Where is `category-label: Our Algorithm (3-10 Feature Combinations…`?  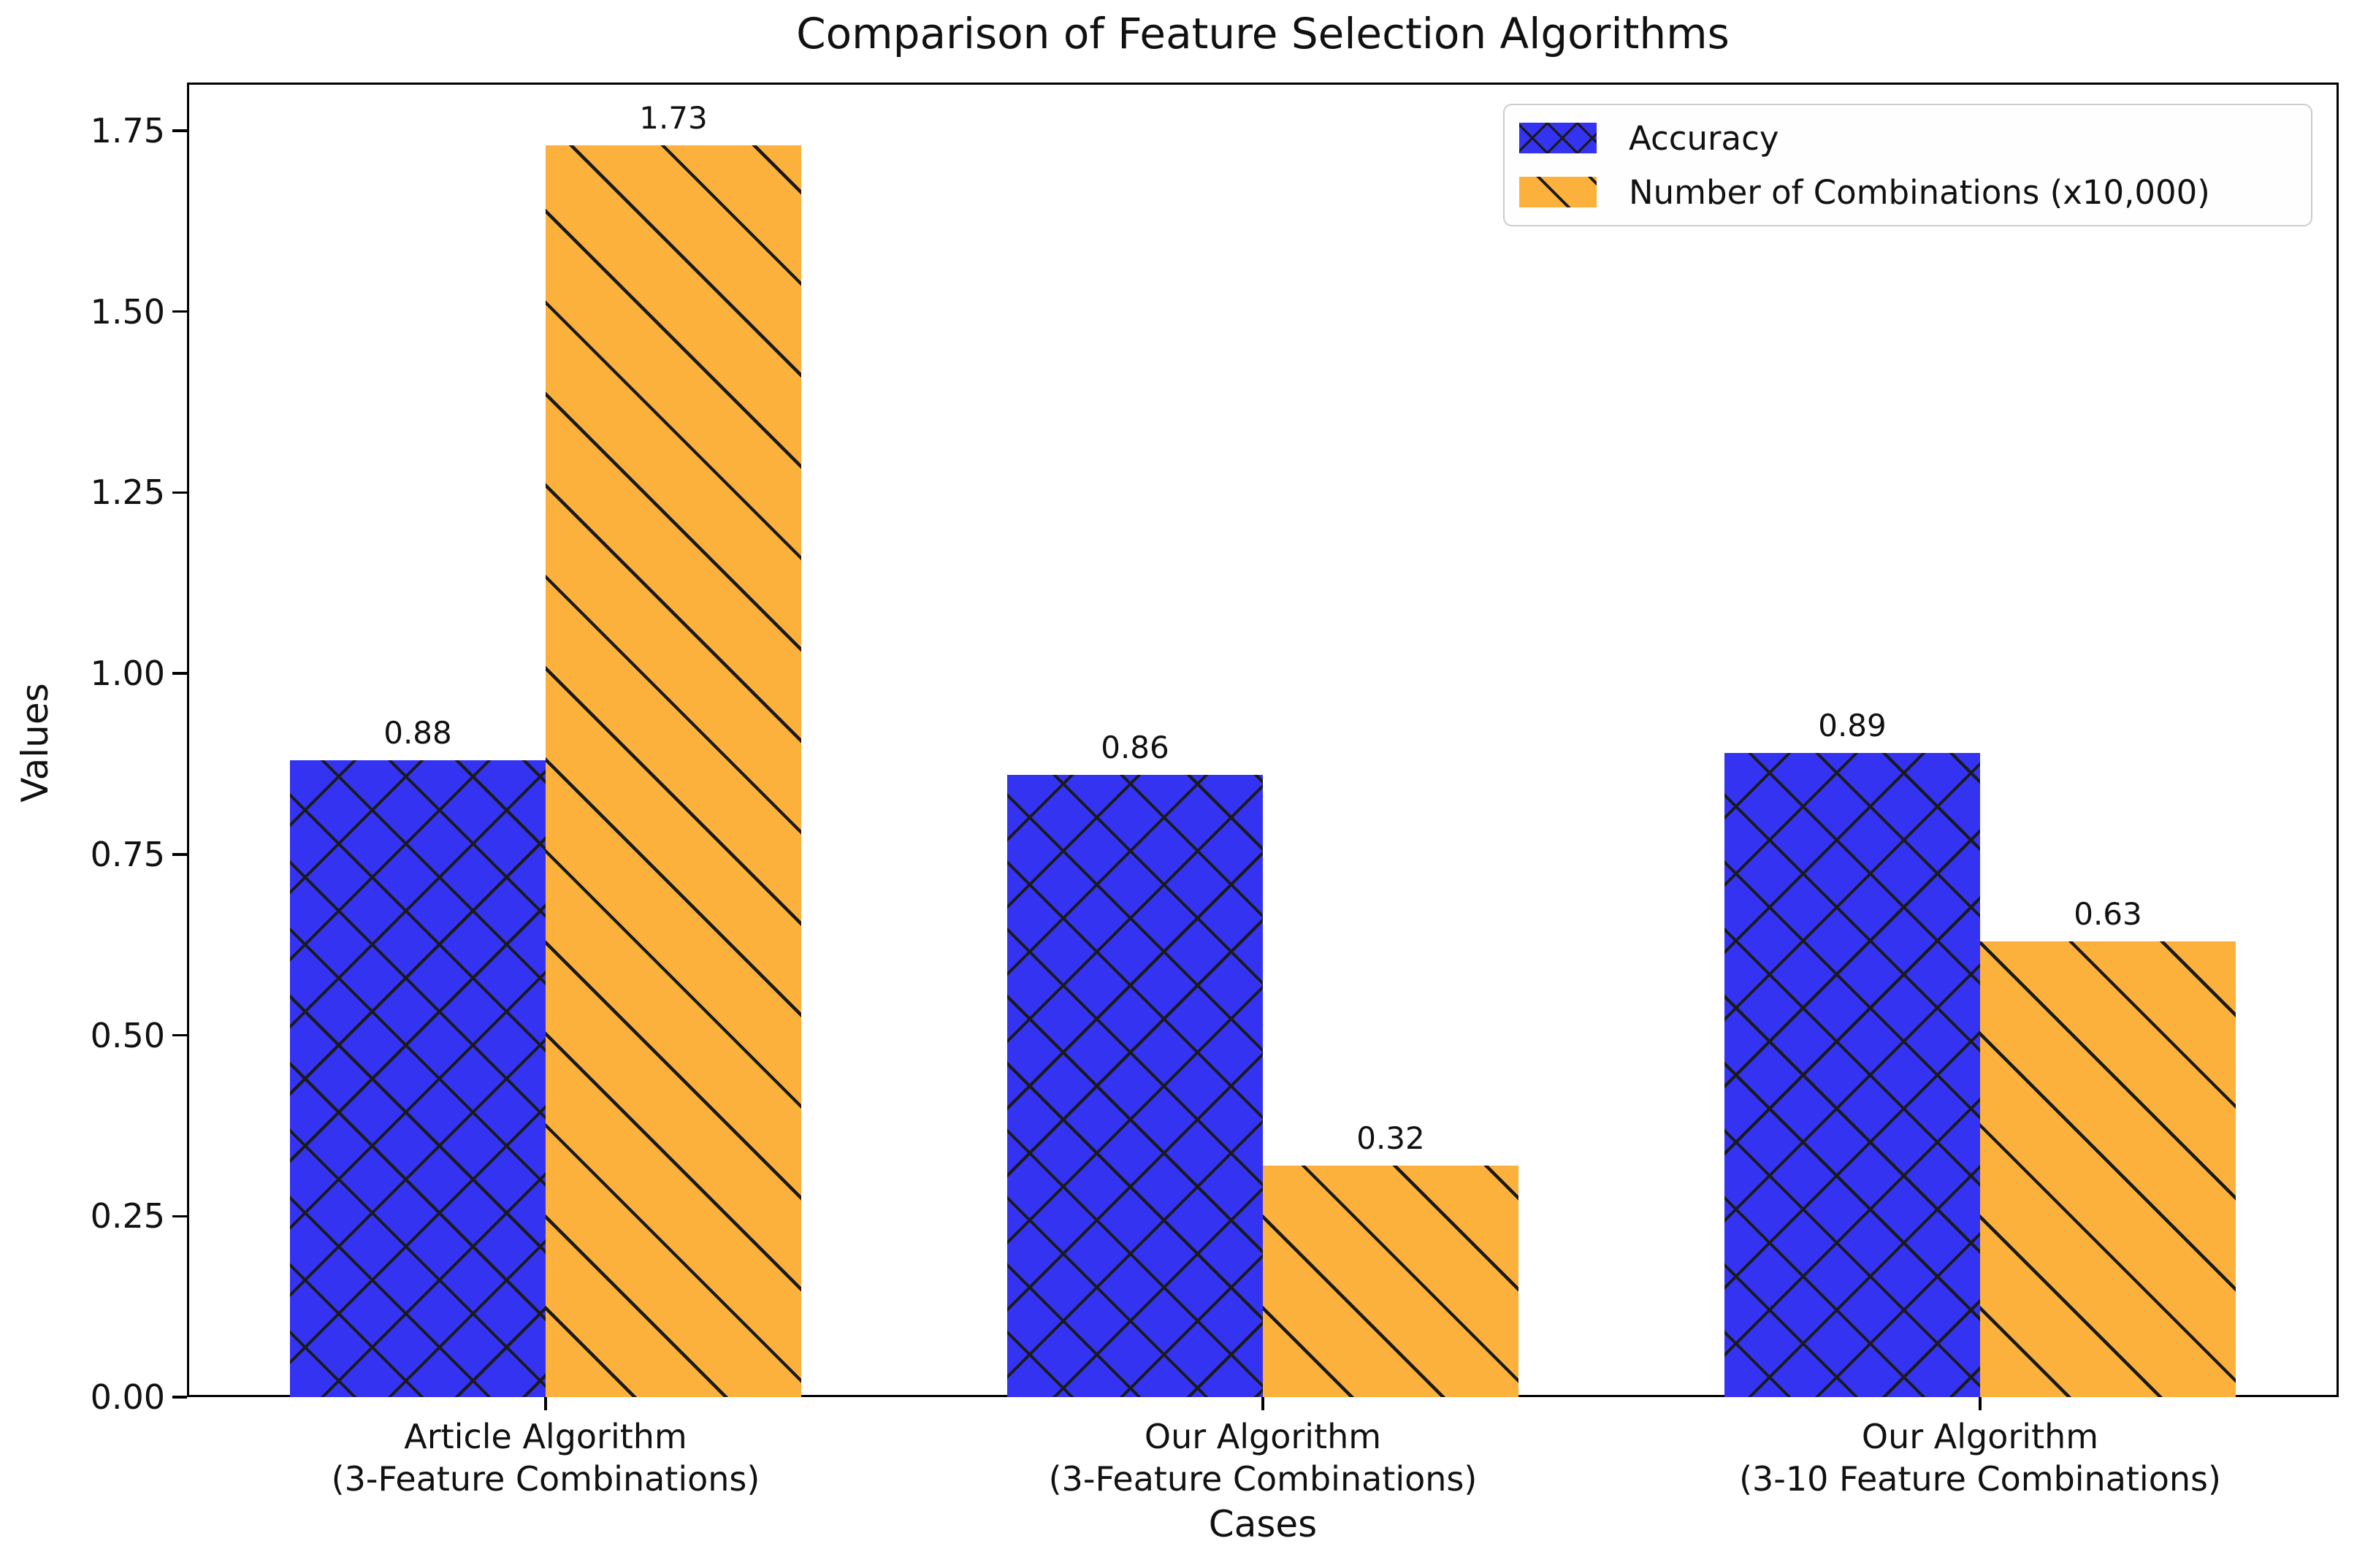
category-label: Our Algorithm (3-10 Feature Combinations… is located at coordinates (1980, 1458).